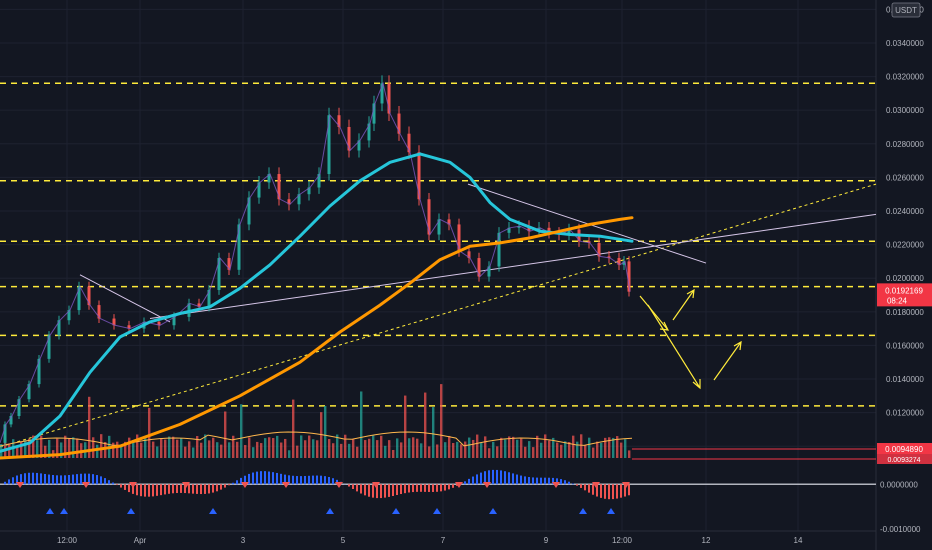 The image size is (932, 550). I want to click on time-tick-label: 12, so click(706, 540).